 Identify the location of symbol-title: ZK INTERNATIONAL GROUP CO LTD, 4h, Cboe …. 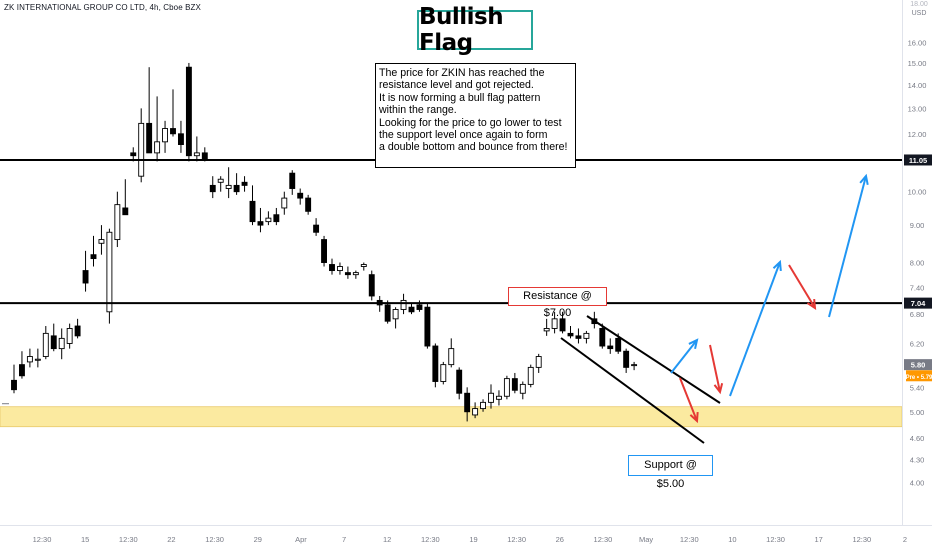
(102, 7).